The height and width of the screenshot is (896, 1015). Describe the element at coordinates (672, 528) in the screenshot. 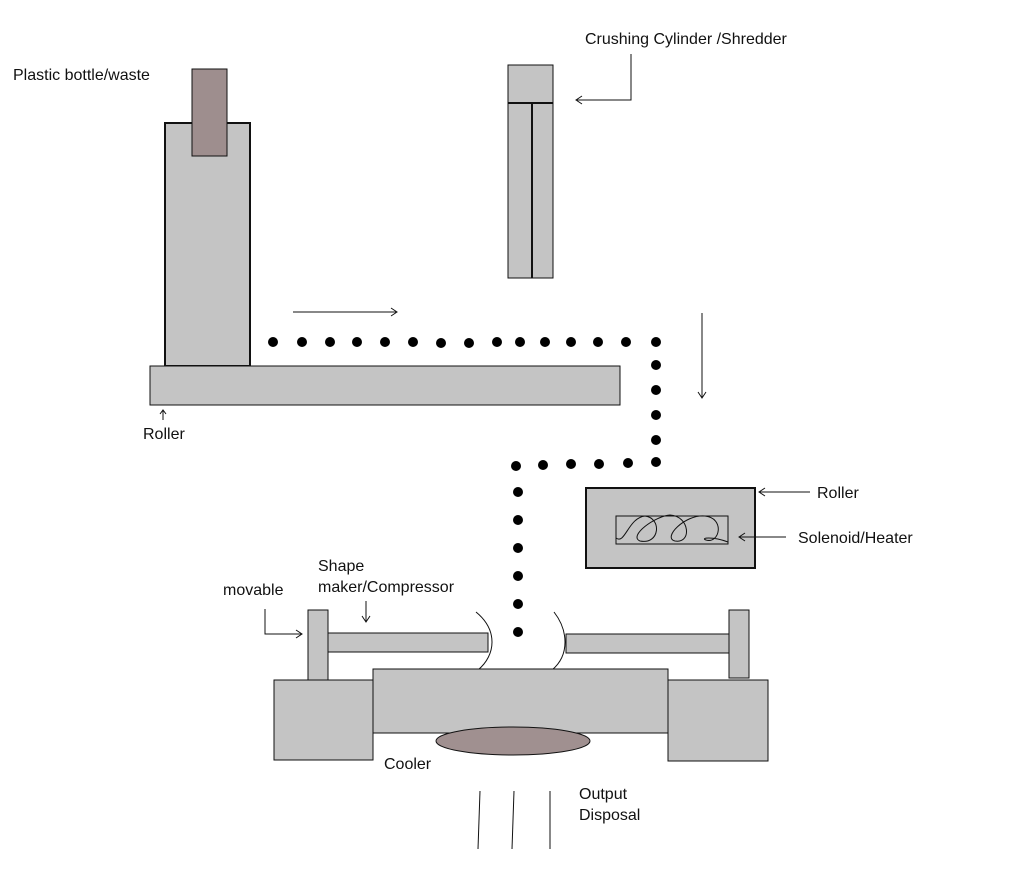

I see `heater-coil` at that location.